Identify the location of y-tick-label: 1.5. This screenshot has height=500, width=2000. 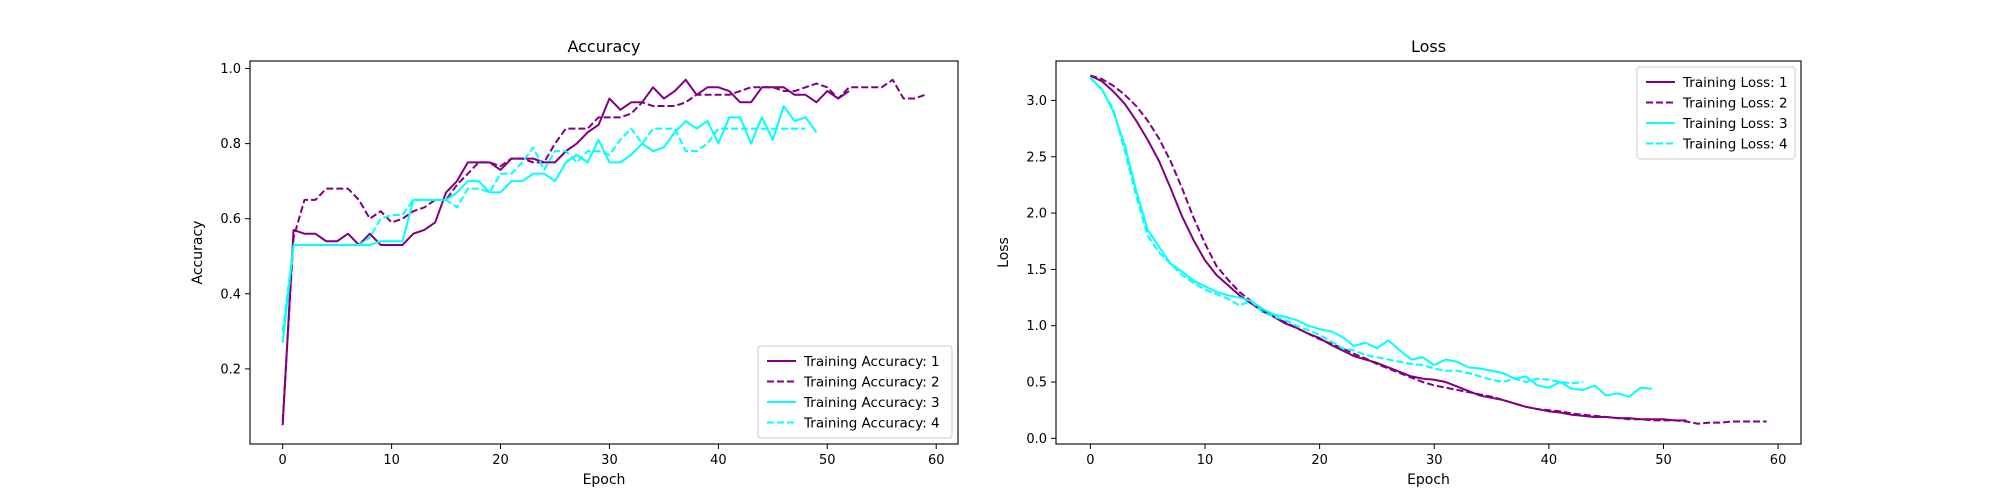
(1036, 270).